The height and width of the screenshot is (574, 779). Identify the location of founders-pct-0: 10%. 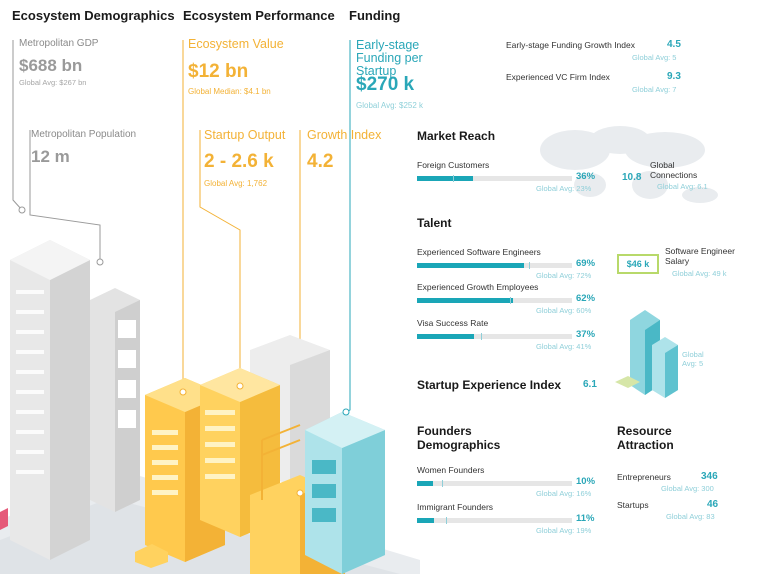
(586, 481).